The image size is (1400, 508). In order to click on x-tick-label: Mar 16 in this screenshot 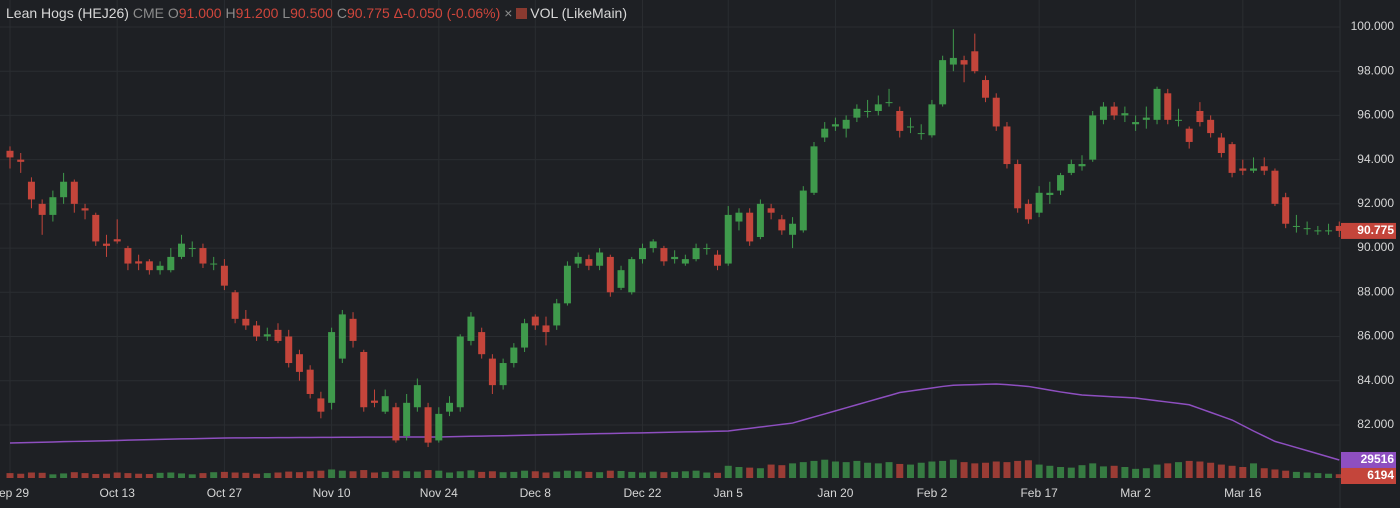, I will do `click(1243, 493)`.